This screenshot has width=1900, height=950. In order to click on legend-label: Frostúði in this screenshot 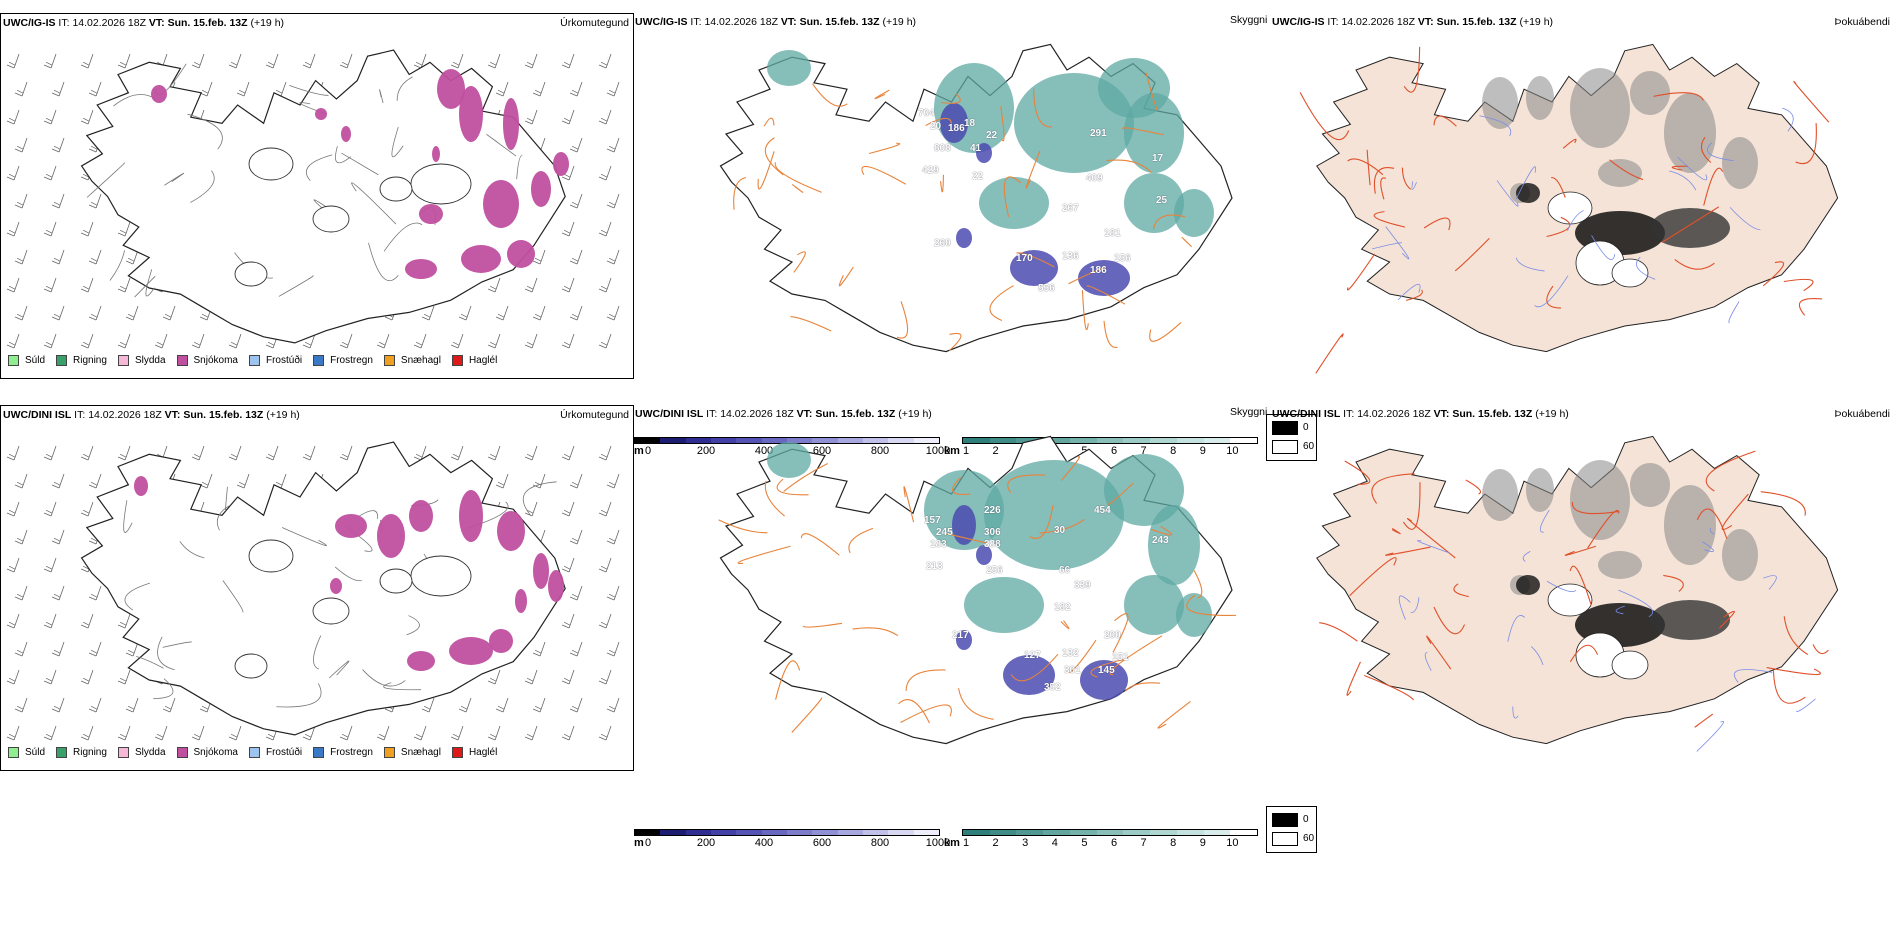, I will do `click(284, 360)`.